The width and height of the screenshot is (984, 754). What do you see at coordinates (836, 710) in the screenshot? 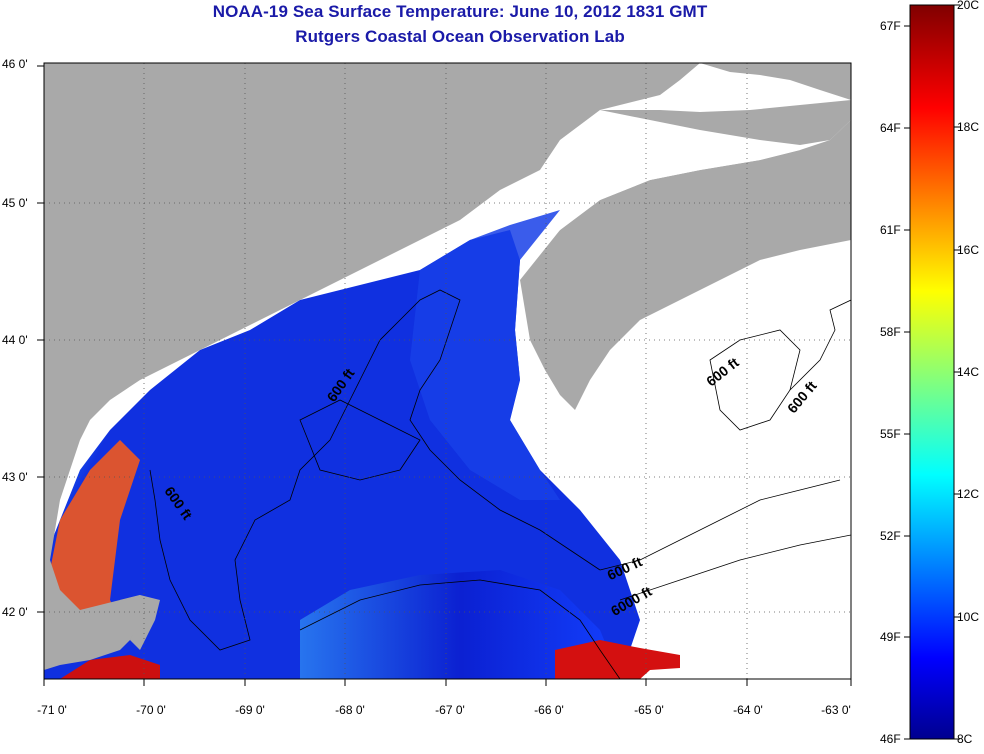
I see `lon-tick-63: -63 0'` at bounding box center [836, 710].